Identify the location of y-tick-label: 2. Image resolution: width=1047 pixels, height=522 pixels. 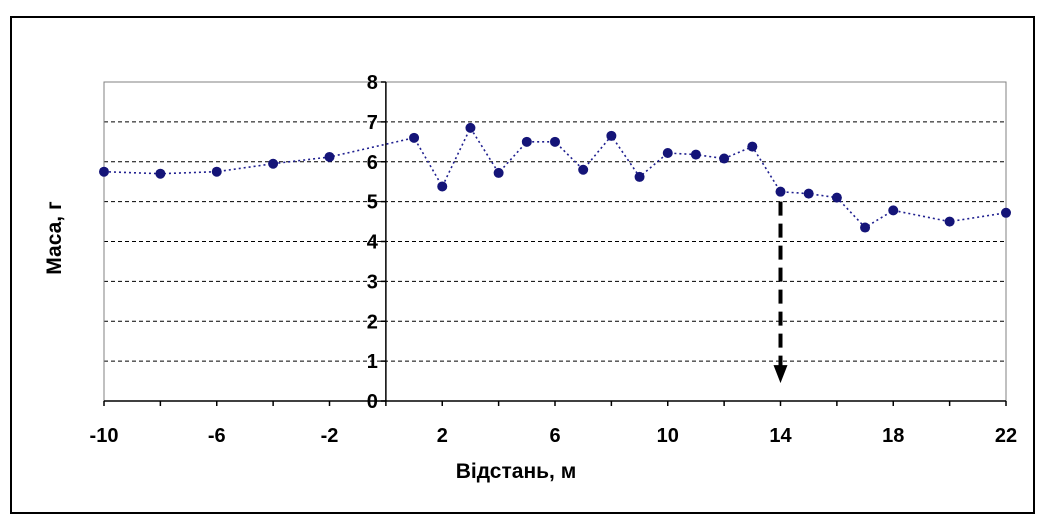
(372, 322).